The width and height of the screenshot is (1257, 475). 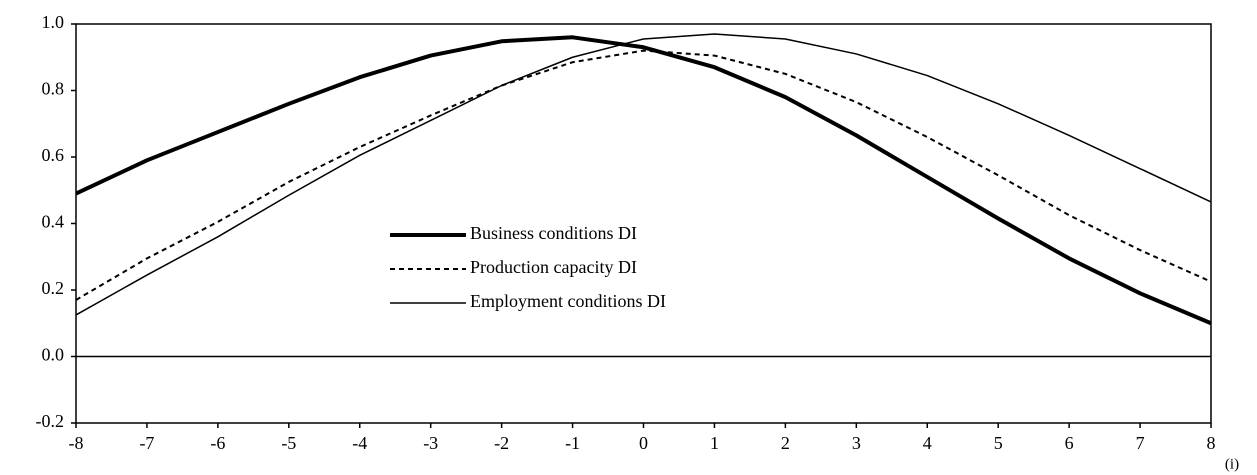 What do you see at coordinates (714, 443) in the screenshot?
I see `x-tick-label: 1` at bounding box center [714, 443].